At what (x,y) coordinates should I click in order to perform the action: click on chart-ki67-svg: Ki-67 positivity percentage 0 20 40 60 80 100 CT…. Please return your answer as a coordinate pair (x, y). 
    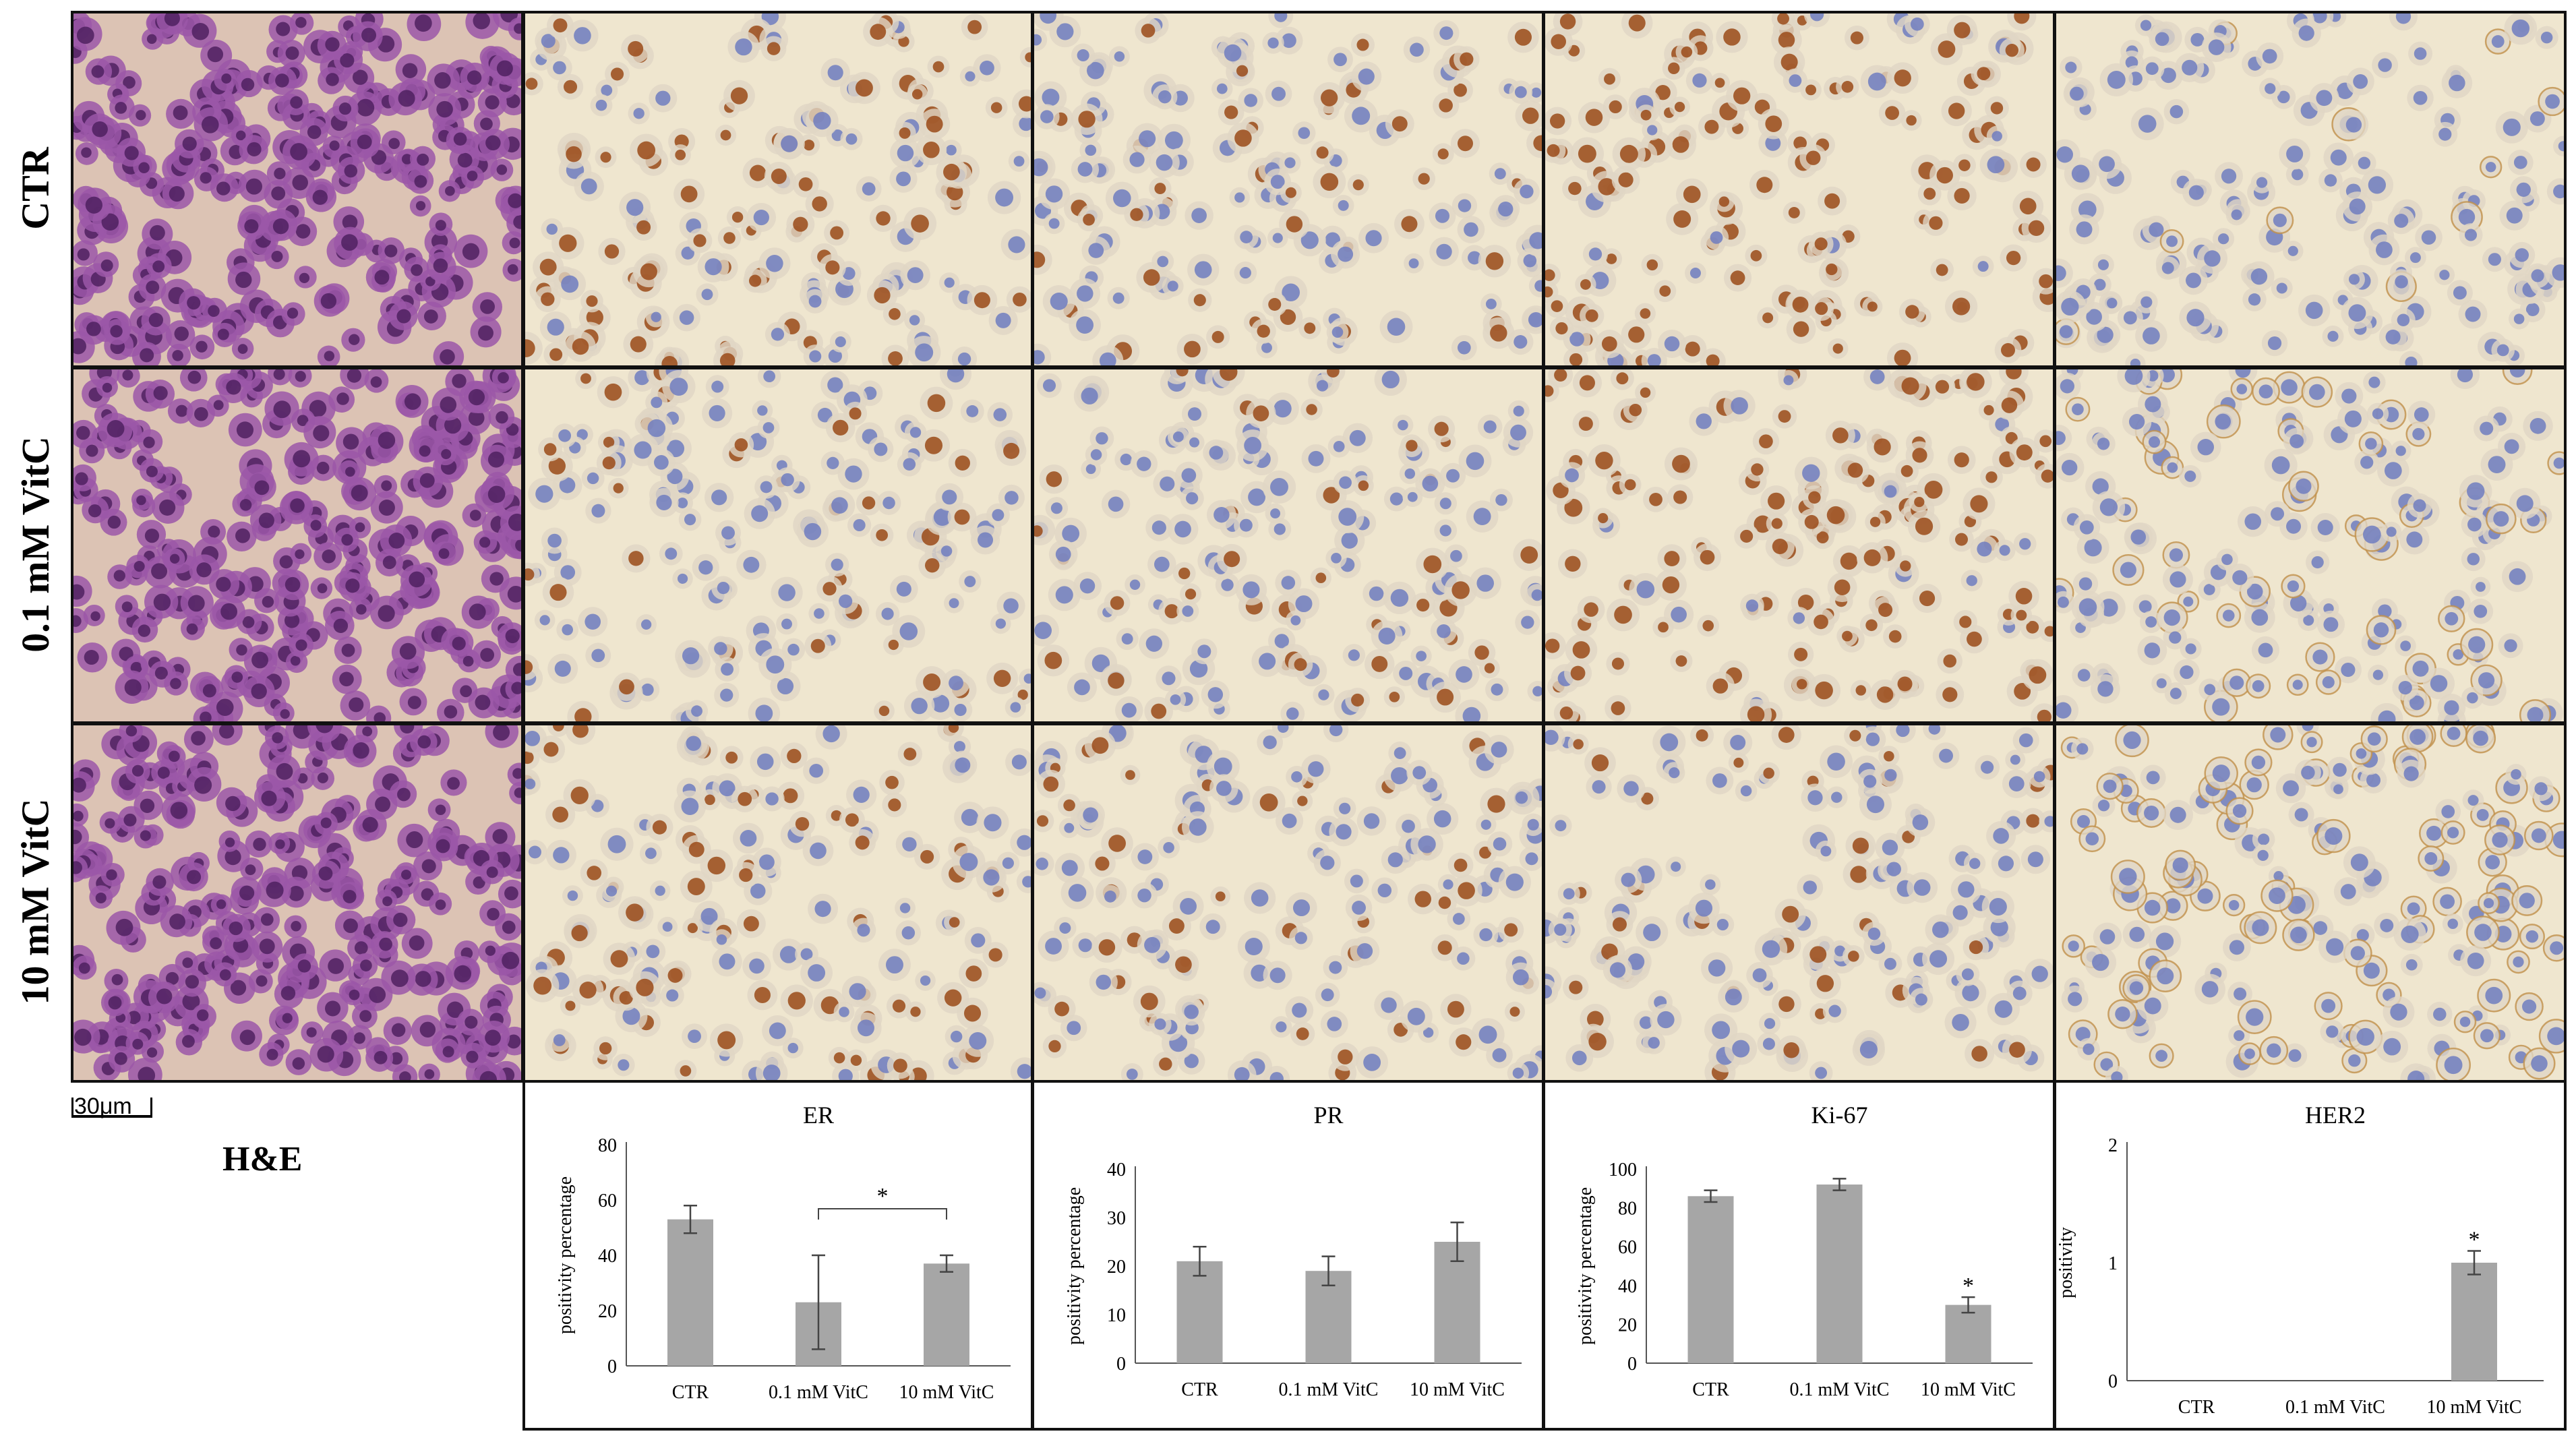
    Looking at the image, I should click on (1804, 1251).